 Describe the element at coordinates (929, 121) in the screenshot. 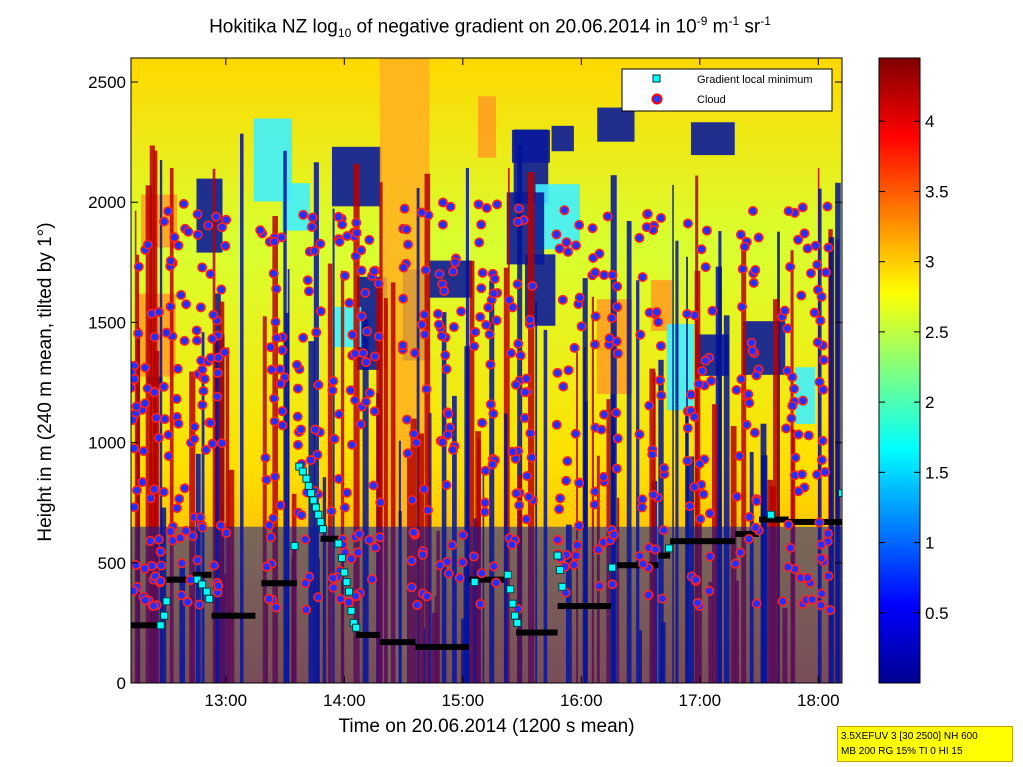

I see `colorbar-tick-label: 4` at that location.